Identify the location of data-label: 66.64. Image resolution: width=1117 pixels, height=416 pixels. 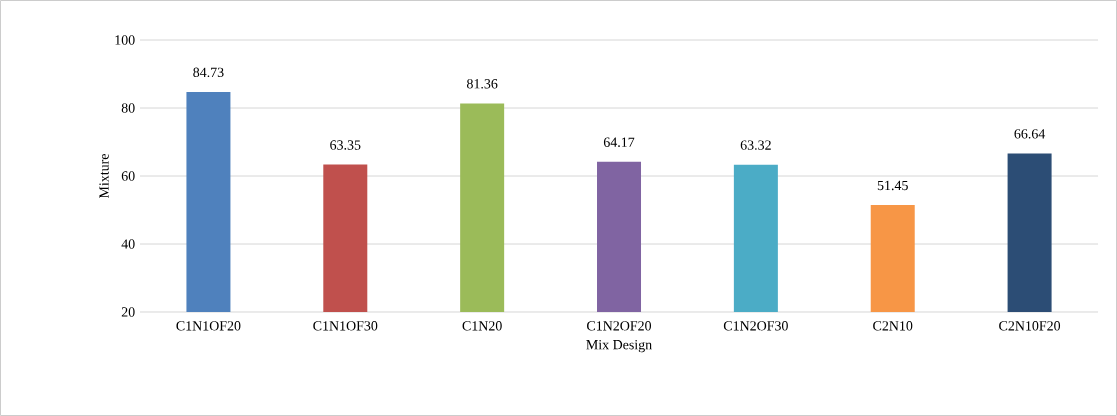
(1030, 134).